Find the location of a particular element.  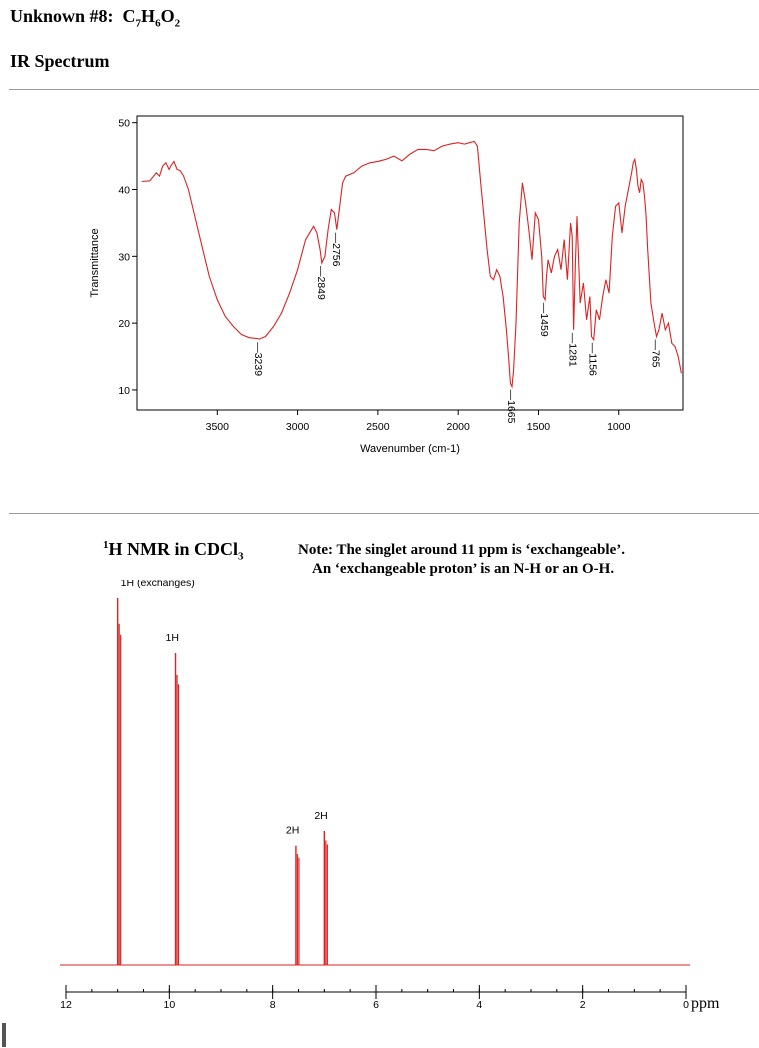

nmr-peak: 1H is located at coordinates (173, 798).